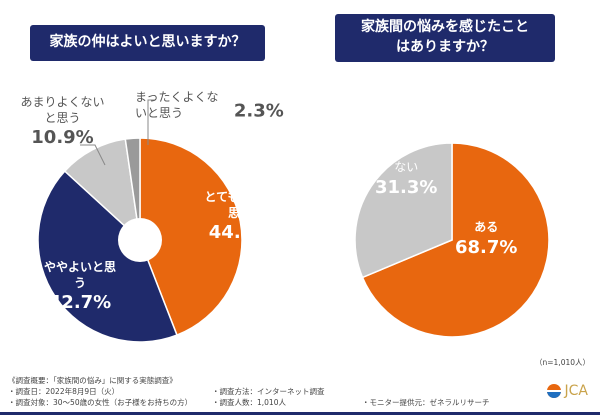  What do you see at coordinates (486, 227) in the screenshot?
I see `cat: ある` at bounding box center [486, 227].